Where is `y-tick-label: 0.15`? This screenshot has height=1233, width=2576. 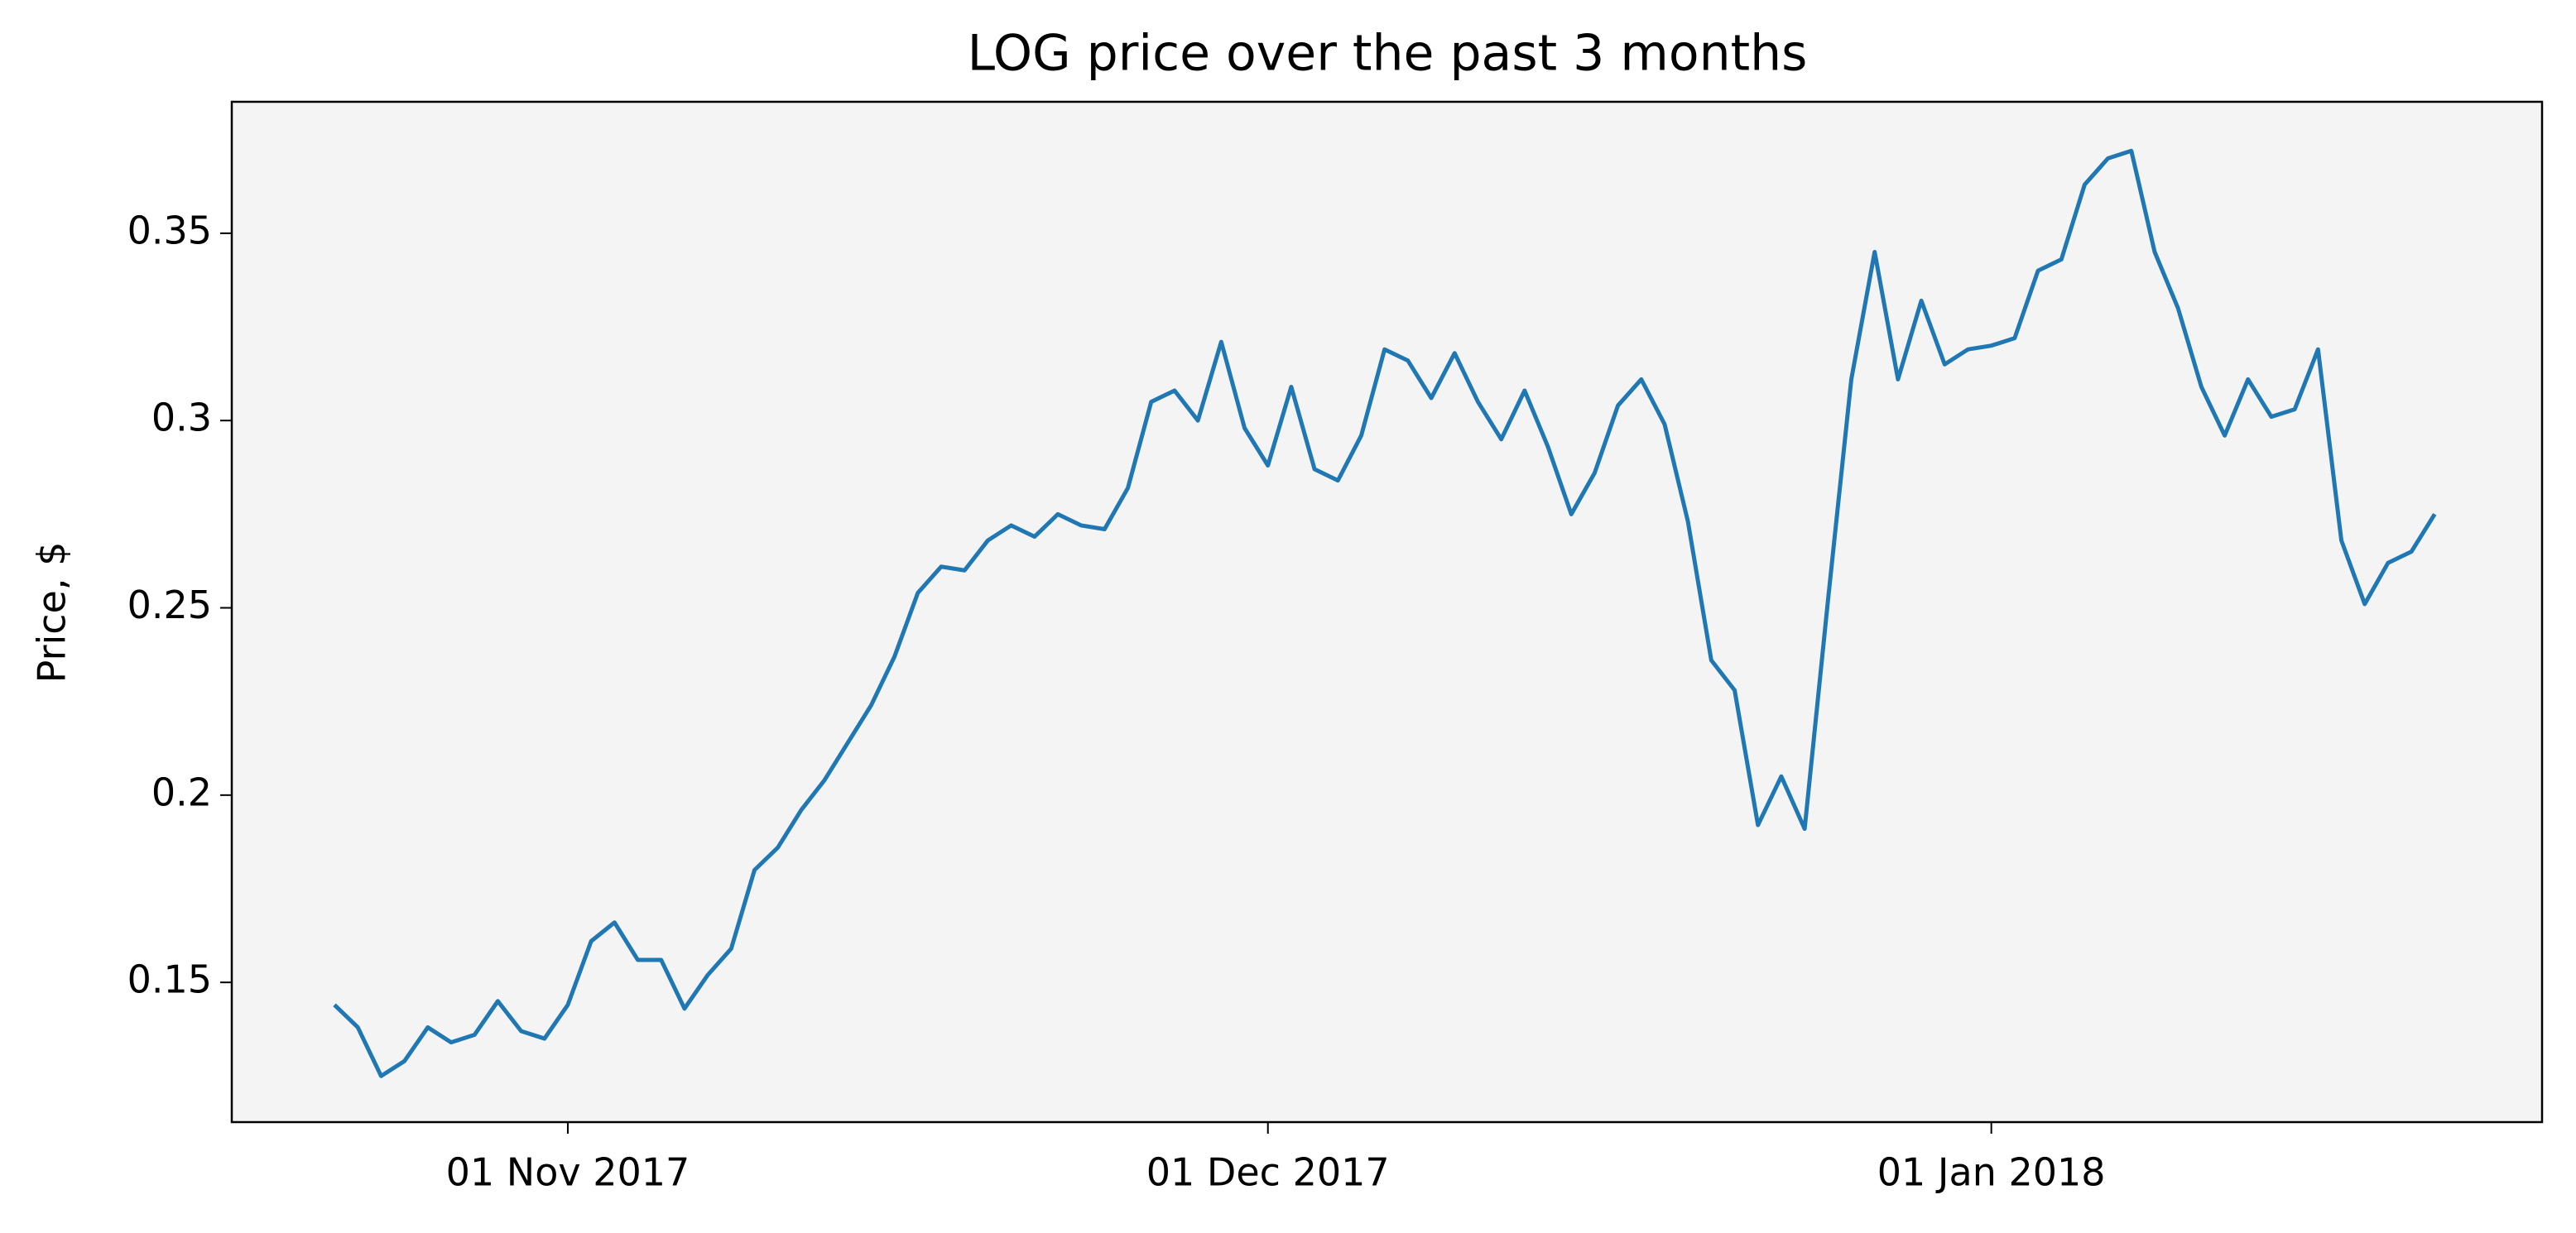
y-tick-label: 0.15 is located at coordinates (169, 979).